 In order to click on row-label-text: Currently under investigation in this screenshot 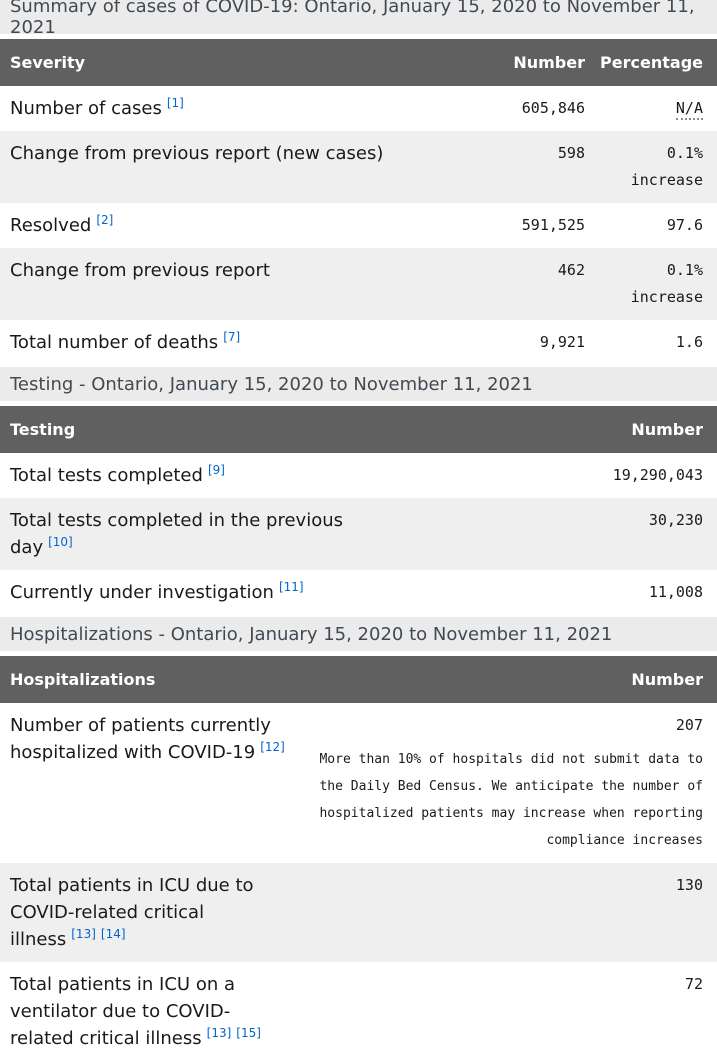, I will do `click(142, 592)`.